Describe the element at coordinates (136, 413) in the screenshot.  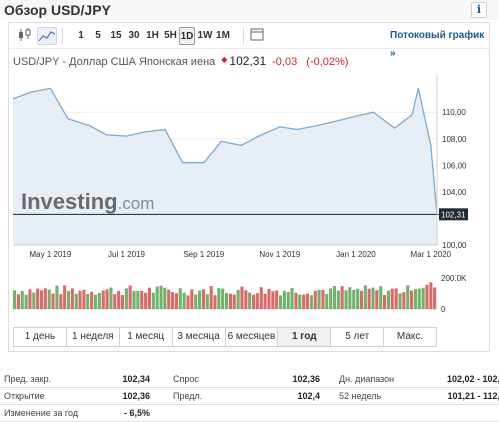
I see `stat-value: - 6,5%` at that location.